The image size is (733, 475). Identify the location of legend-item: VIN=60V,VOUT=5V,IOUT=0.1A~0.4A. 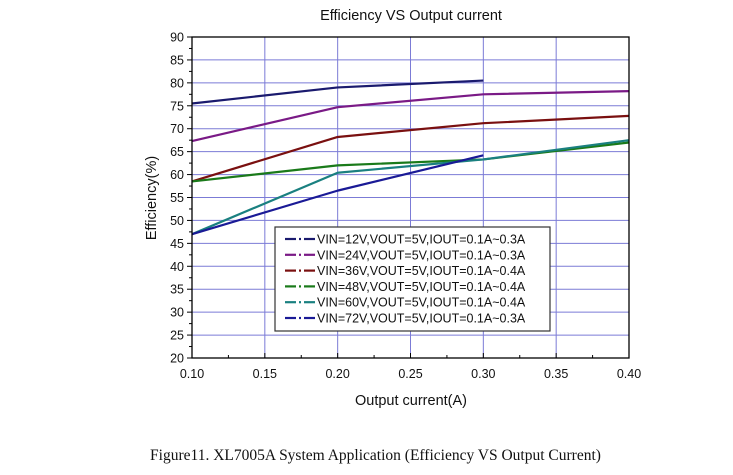
(405, 303).